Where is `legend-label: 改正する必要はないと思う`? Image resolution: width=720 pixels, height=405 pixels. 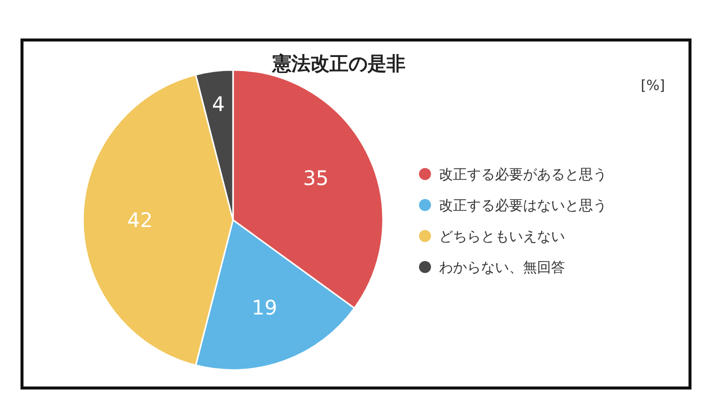 legend-label: 改正する必要はないと思う is located at coordinates (523, 206).